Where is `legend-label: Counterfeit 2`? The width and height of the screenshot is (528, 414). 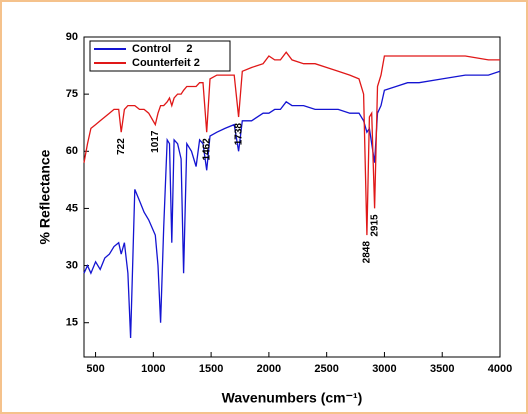
legend-label: Counterfeit 2 is located at coordinates (166, 63).